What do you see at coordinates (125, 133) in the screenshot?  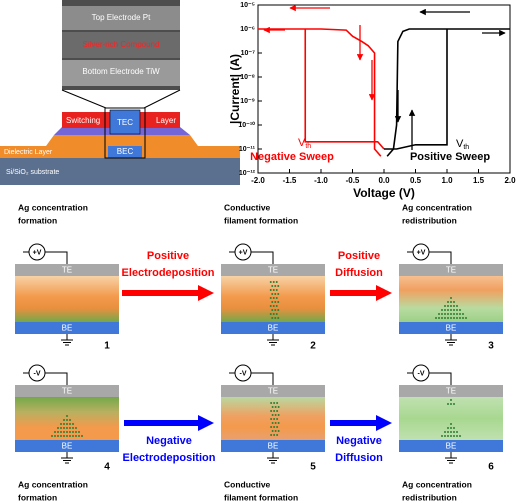 I see `zoom-box` at bounding box center [125, 133].